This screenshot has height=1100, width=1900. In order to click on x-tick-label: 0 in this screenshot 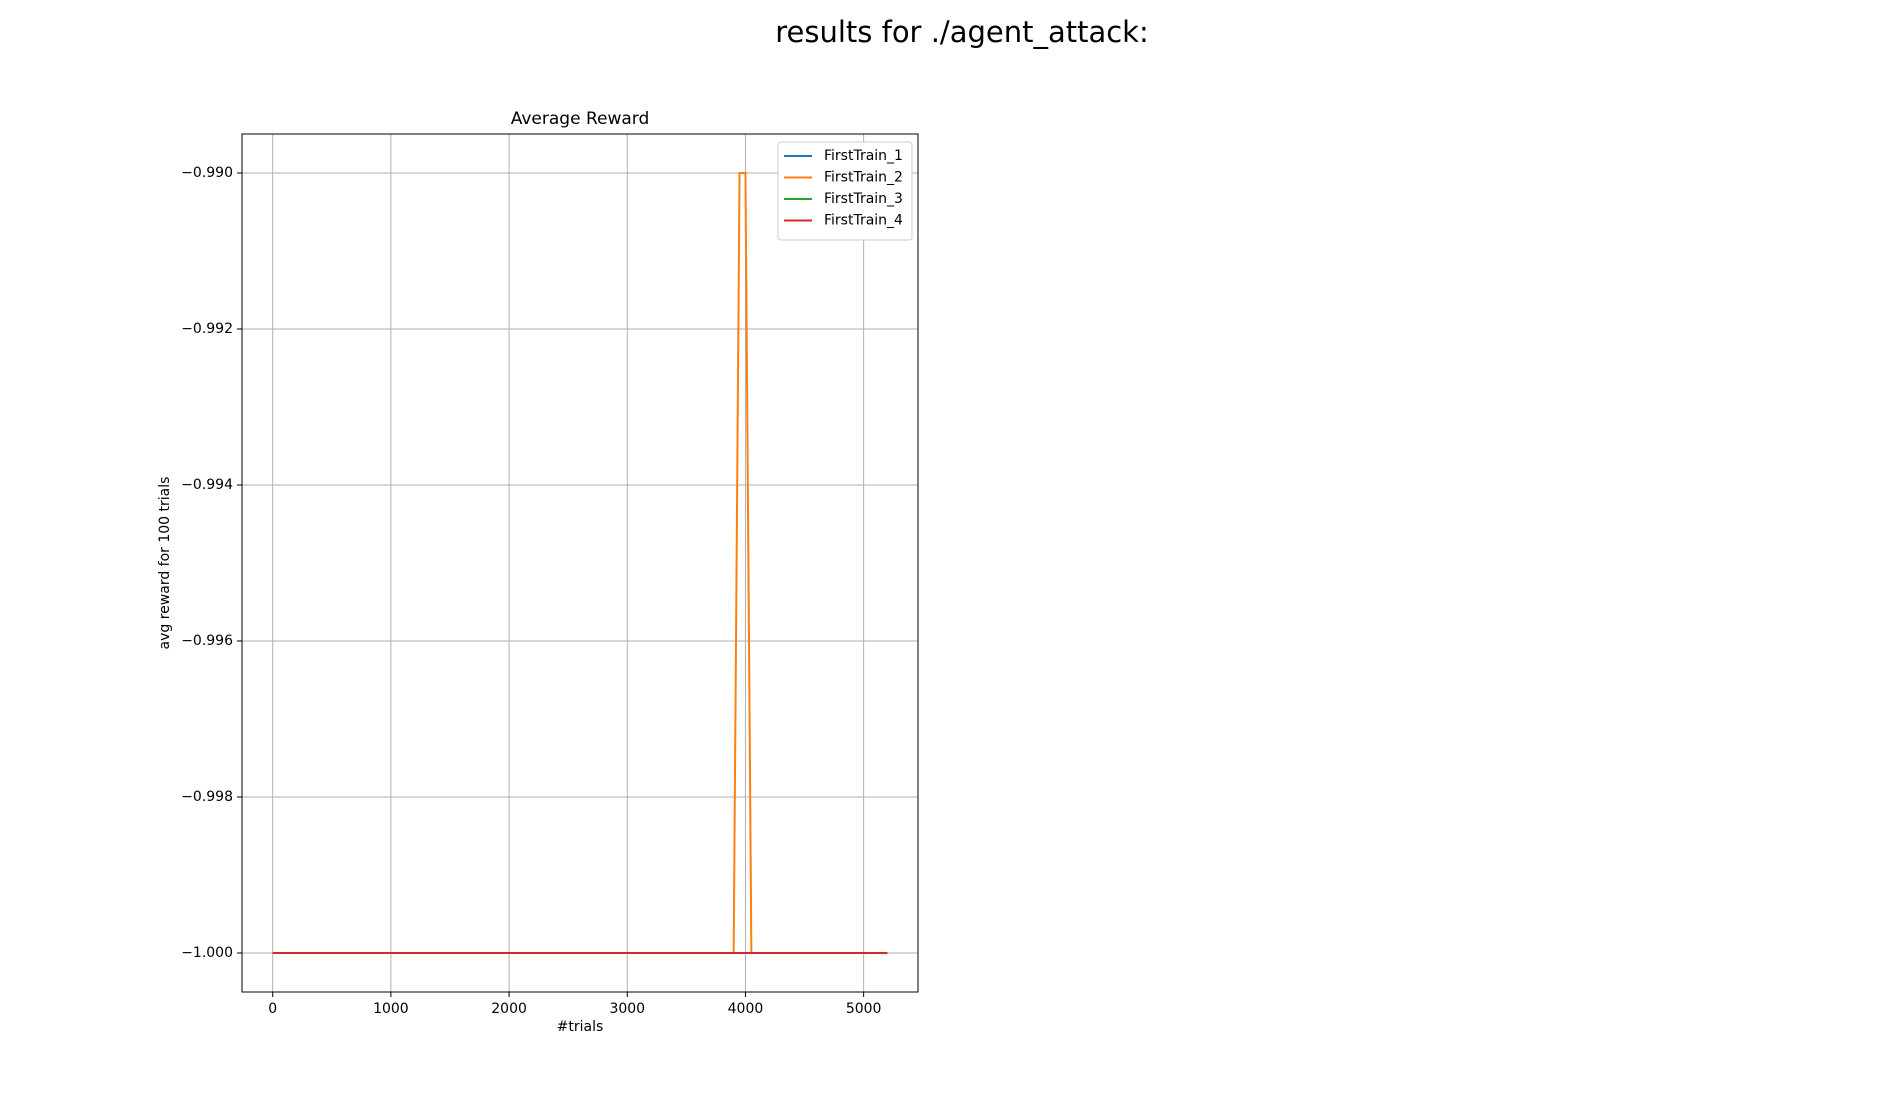, I will do `click(272, 1009)`.